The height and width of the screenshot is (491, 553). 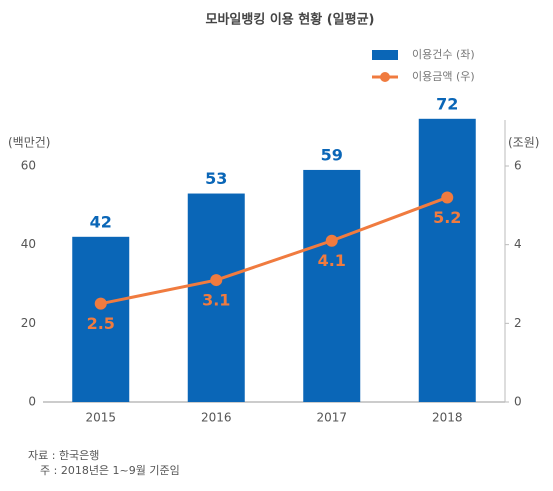 What do you see at coordinates (332, 260) in the screenshot?
I see `line-value-label: 4.1` at bounding box center [332, 260].